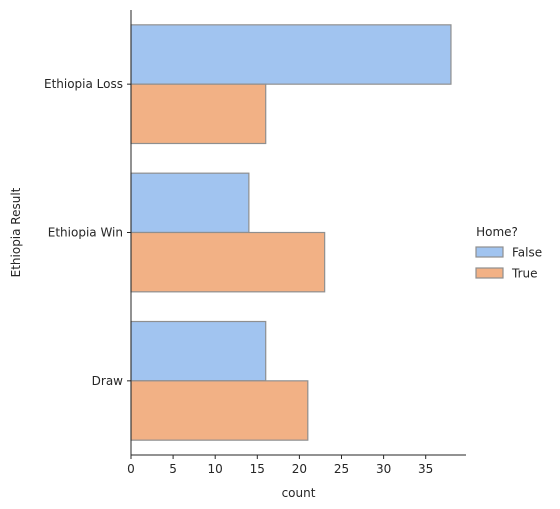 Image resolution: width=560 pixels, height=509 pixels. I want to click on legend: Home? False True, so click(508, 253).